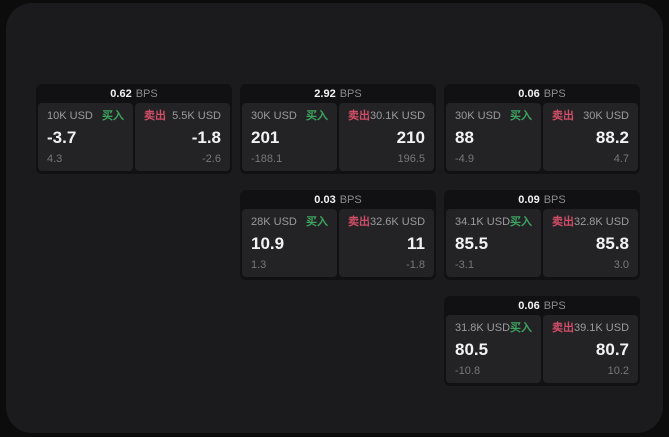 This screenshot has height=437, width=669. Describe the element at coordinates (612, 349) in the screenshot. I see `sell-price: 80.7` at that location.